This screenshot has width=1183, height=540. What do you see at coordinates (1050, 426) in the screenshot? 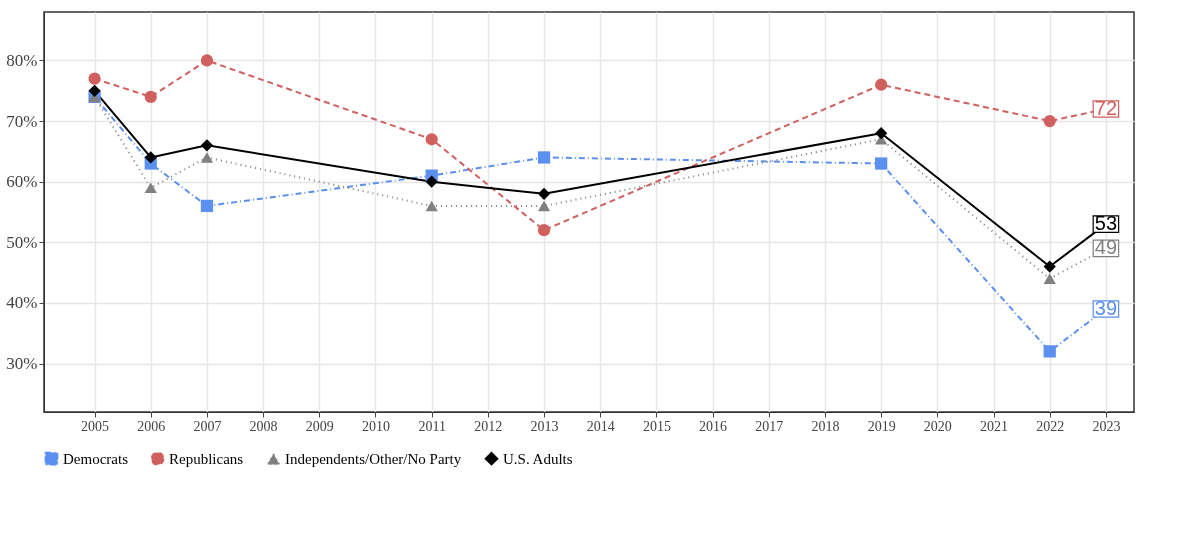
I see `x-tick-label: 2022` at bounding box center [1050, 426].